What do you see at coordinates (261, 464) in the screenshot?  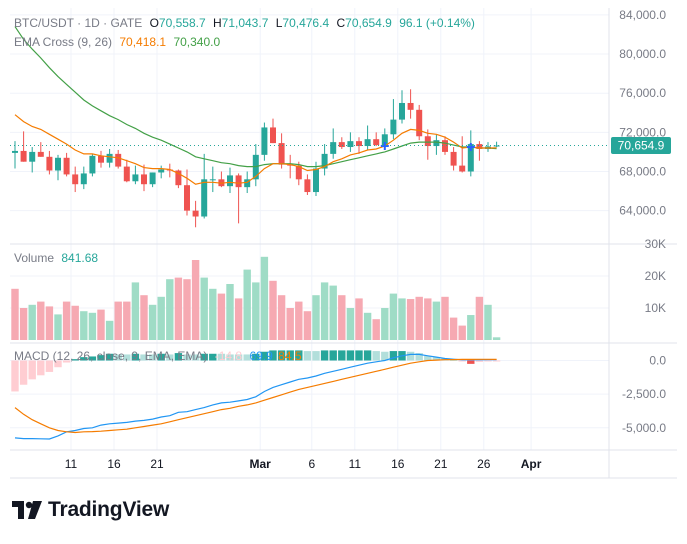 I see `time-tick-label: Mar` at bounding box center [261, 464].